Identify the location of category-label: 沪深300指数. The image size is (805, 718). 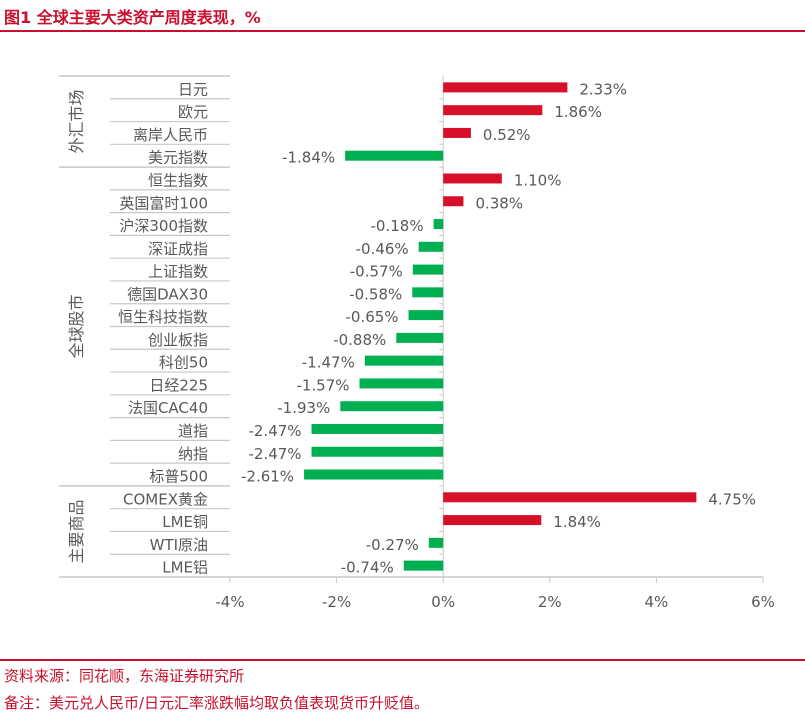
(163, 226).